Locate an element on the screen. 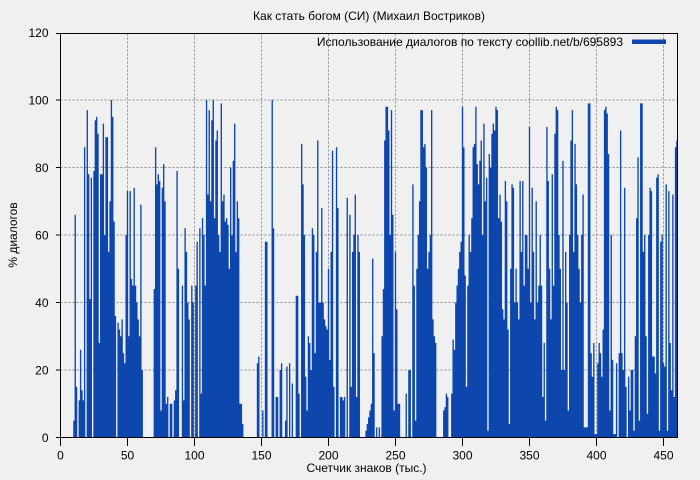 Image resolution: width=700 pixels, height=480 pixels. svg-text: Счетчик знаков (тыс.) is located at coordinates (366, 468).